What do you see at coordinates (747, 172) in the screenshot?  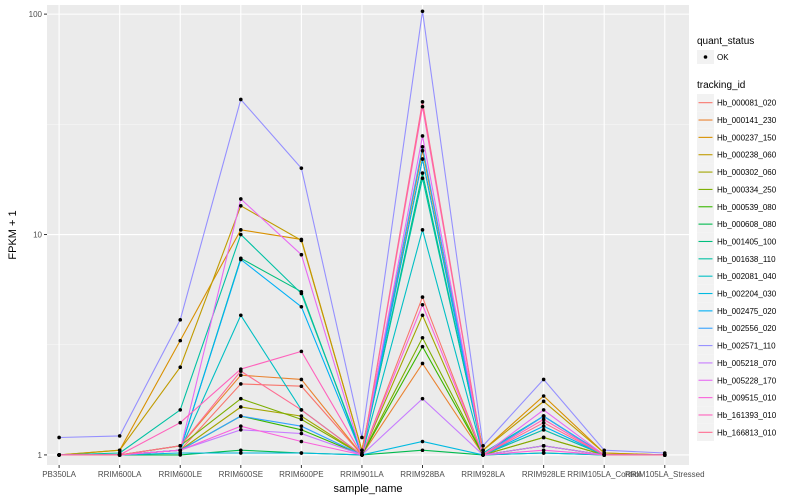 I see `legend-label: Hb_000302_060` at bounding box center [747, 172].